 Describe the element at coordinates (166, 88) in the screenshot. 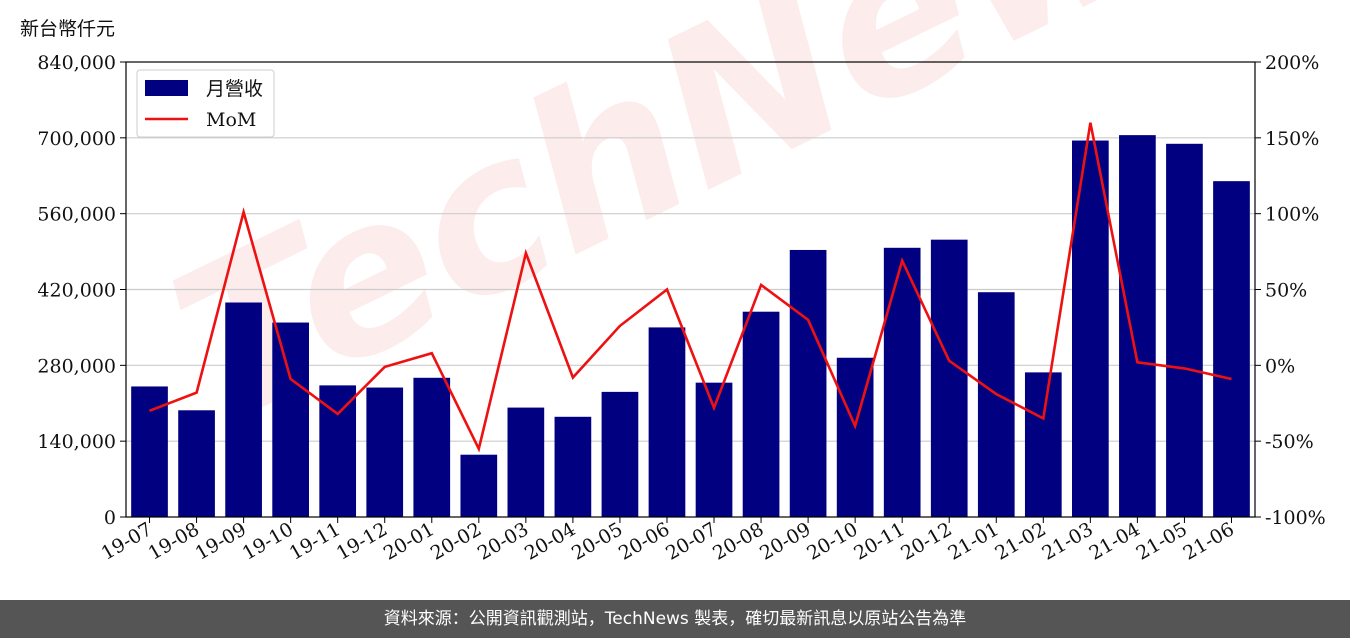

I see `legend-swatch-bar` at that location.